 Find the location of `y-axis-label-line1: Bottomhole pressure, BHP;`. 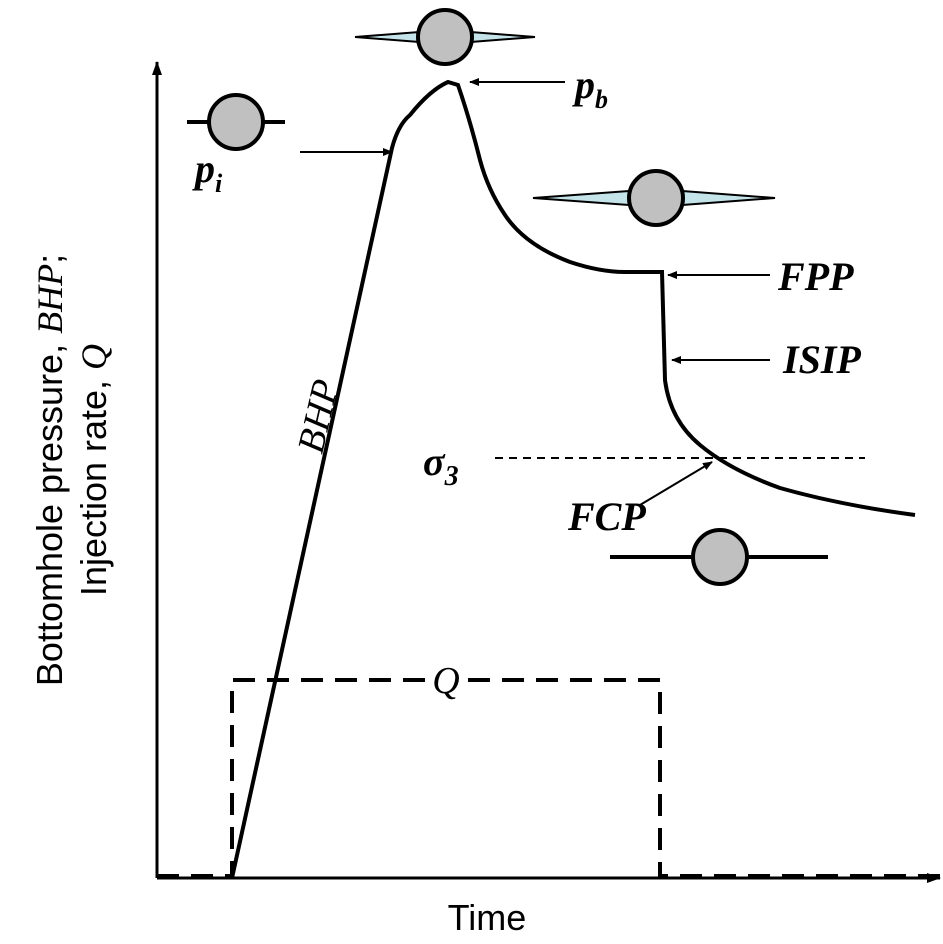

y-axis-label-line1: Bottomhole pressure, BHP; is located at coordinates (49, 470).